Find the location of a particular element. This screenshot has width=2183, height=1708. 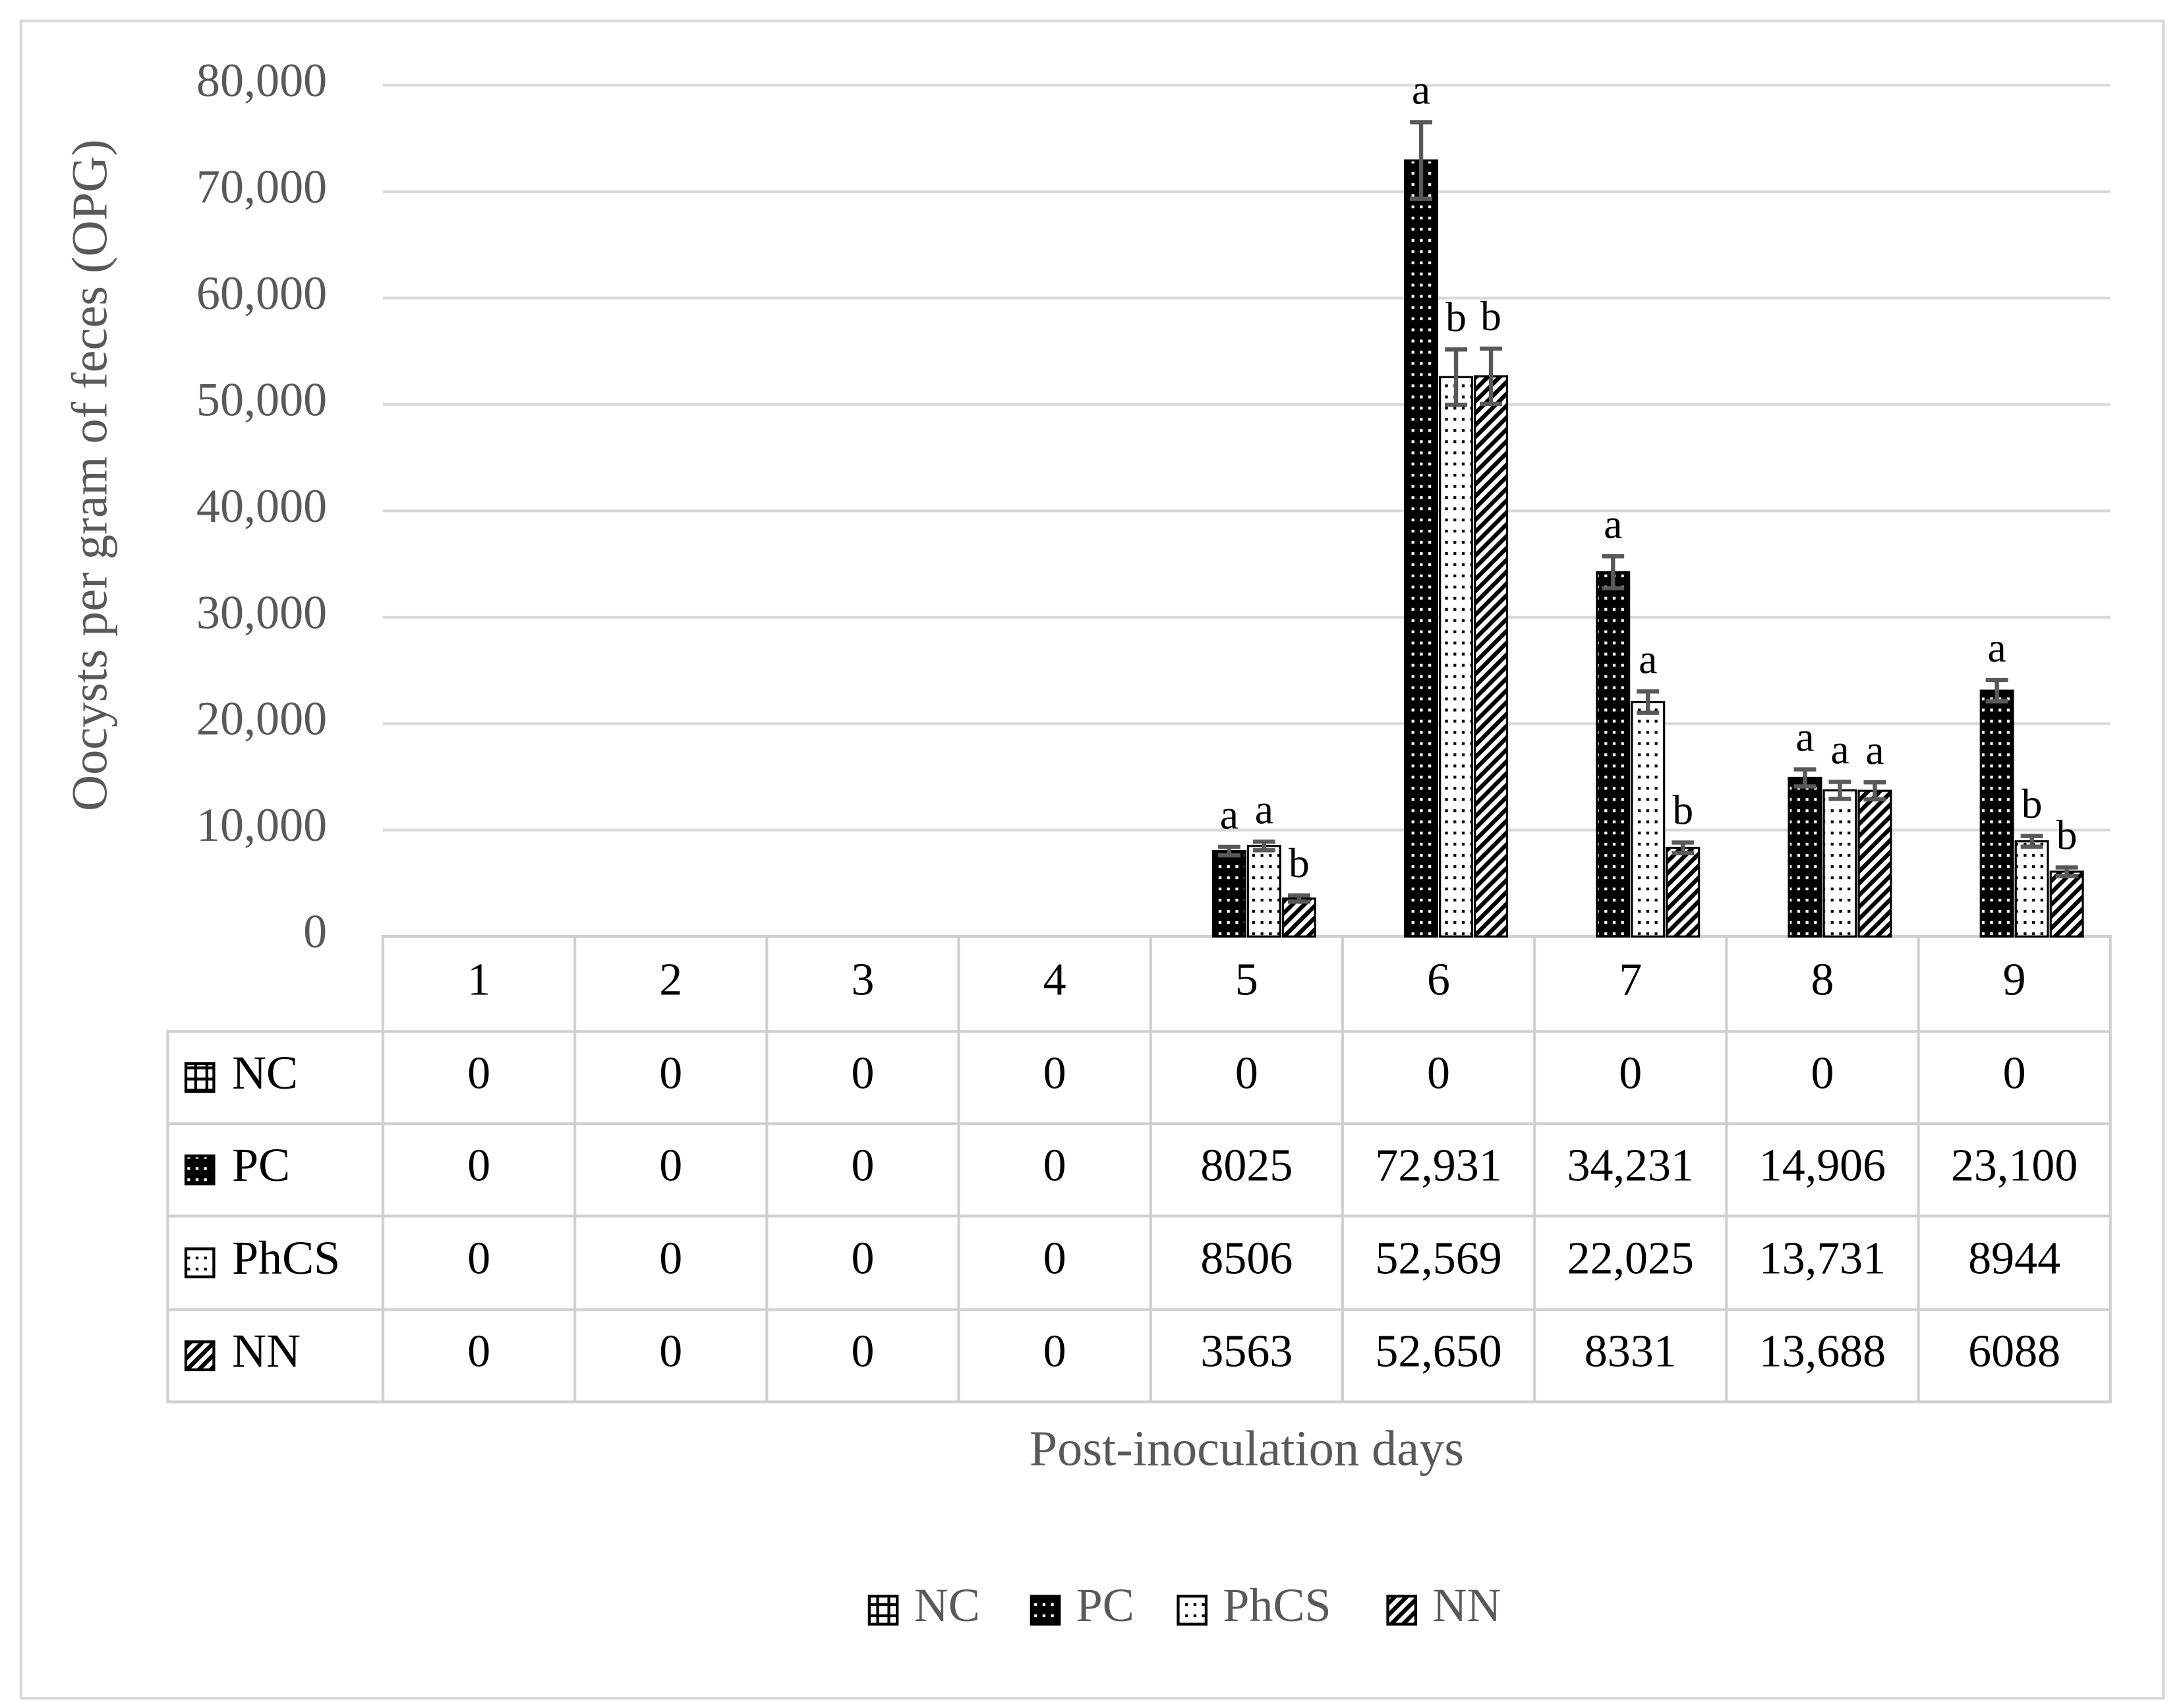

x-tick-label: 3 is located at coordinates (862, 979).